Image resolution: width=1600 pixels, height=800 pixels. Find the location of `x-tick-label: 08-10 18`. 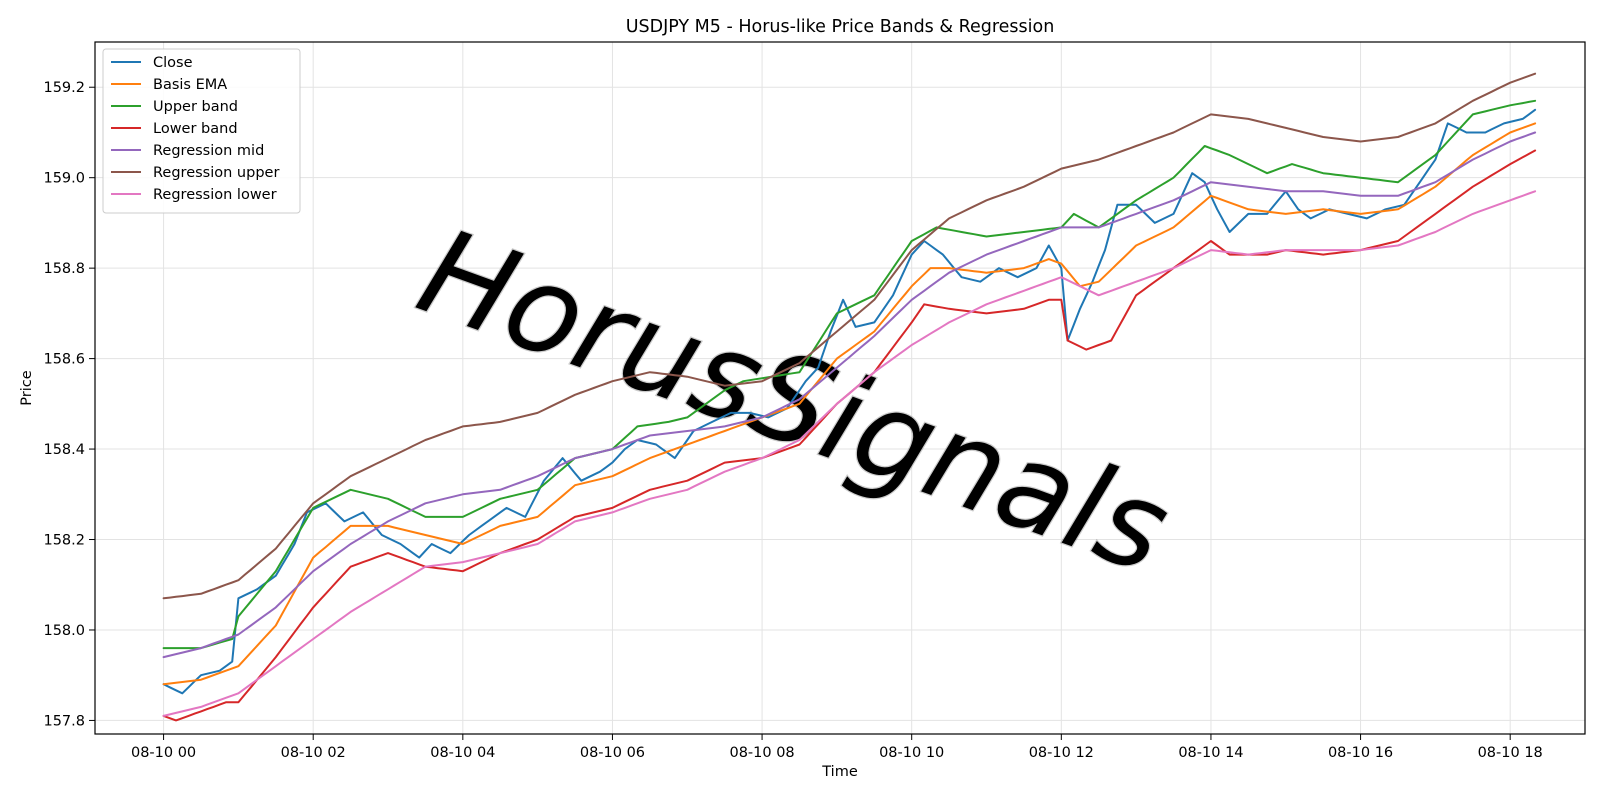

x-tick-label: 08-10 18 is located at coordinates (1510, 753).